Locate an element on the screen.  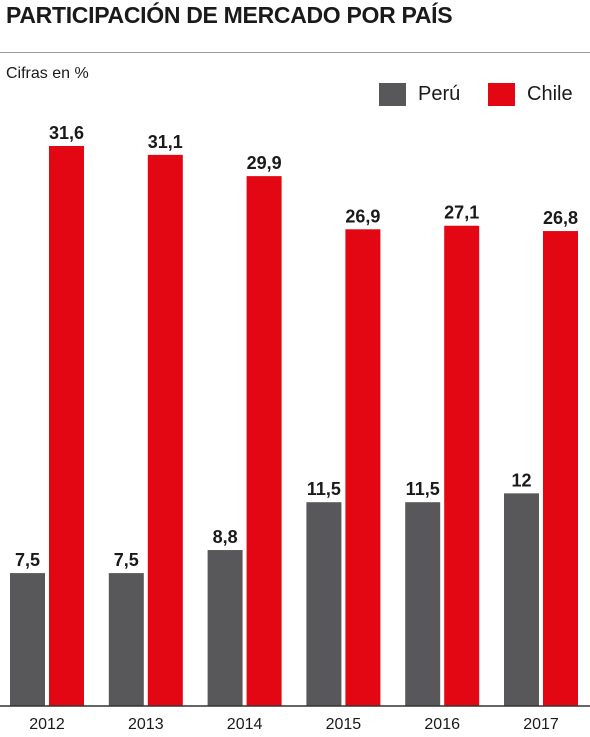
x-tick-label-2013: 2013 is located at coordinates (146, 724).